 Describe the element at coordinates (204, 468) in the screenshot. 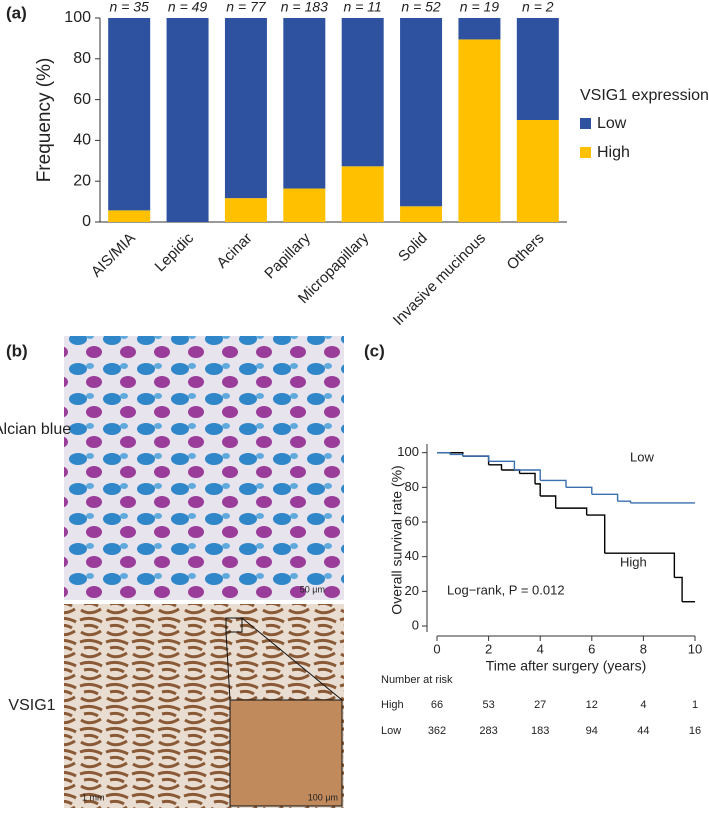

I see `alcian-image` at that location.